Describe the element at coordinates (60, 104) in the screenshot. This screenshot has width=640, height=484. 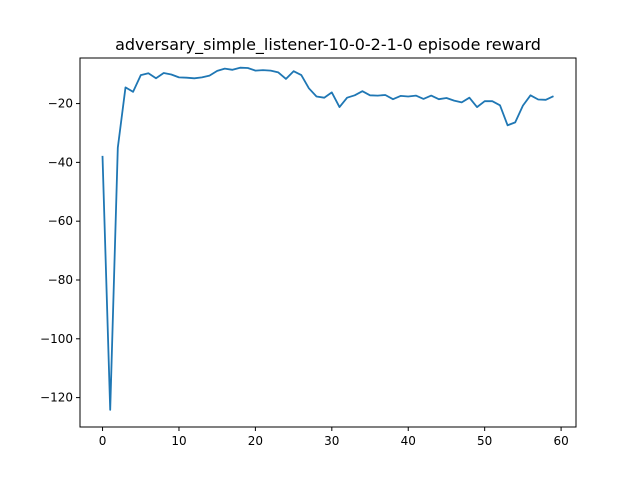
I see `y-tick-label: −20` at that location.